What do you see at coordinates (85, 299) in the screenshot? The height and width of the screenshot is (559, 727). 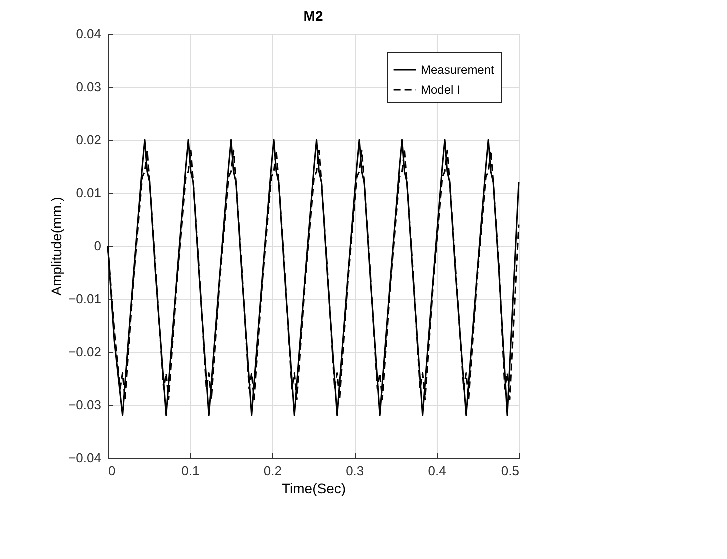 I see `y-tick-label: −0.01` at bounding box center [85, 299].